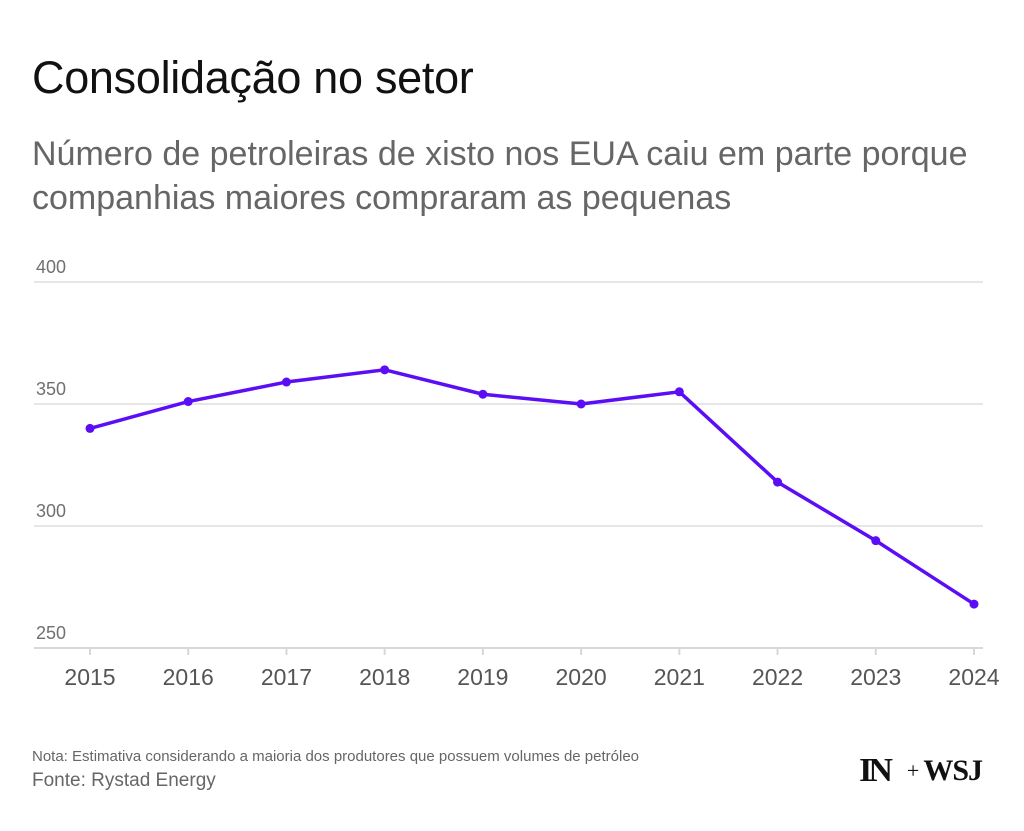 This screenshot has width=1024, height=831. What do you see at coordinates (51, 511) in the screenshot?
I see `y-tick-label: 300` at bounding box center [51, 511].